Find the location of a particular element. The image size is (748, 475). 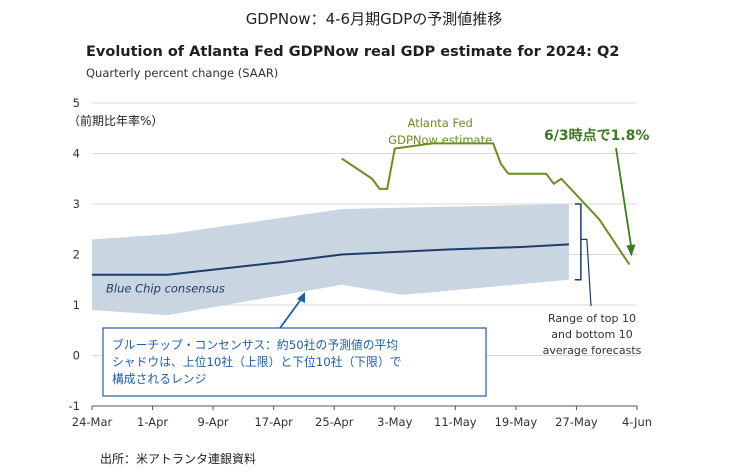

consensus-note-line-2: シャドウは、上位10社（上限）と下位10社（下限）で is located at coordinates (257, 362).